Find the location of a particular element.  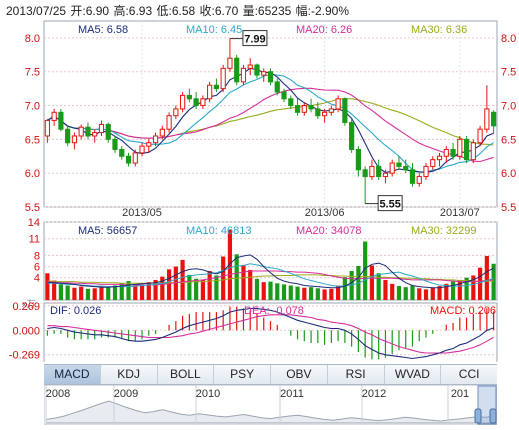

volume-ma-lines is located at coordinates (270, 271).